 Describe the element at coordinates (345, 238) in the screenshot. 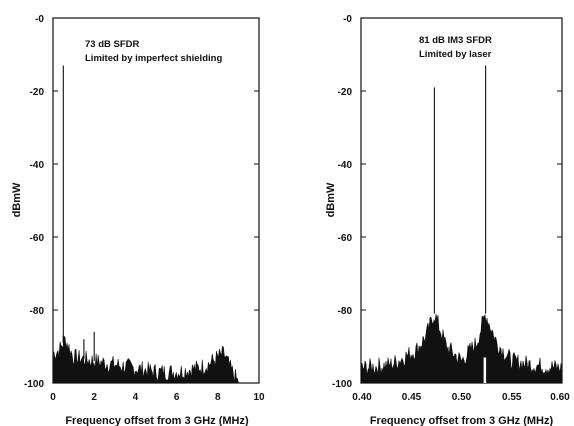

I see `right-ytick-label: -60` at that location.